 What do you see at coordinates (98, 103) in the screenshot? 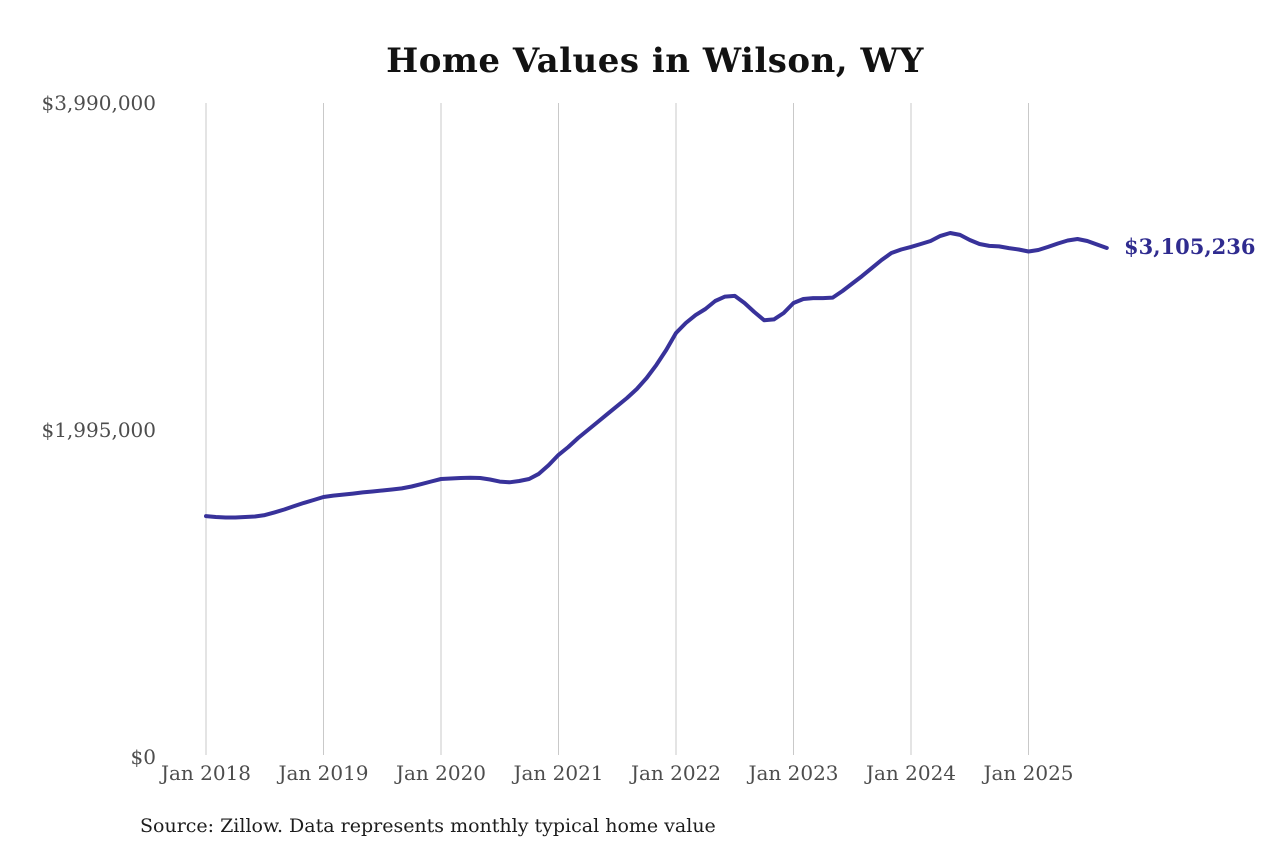
I see `y-axis-tick-label: $3,990,000` at bounding box center [98, 103].